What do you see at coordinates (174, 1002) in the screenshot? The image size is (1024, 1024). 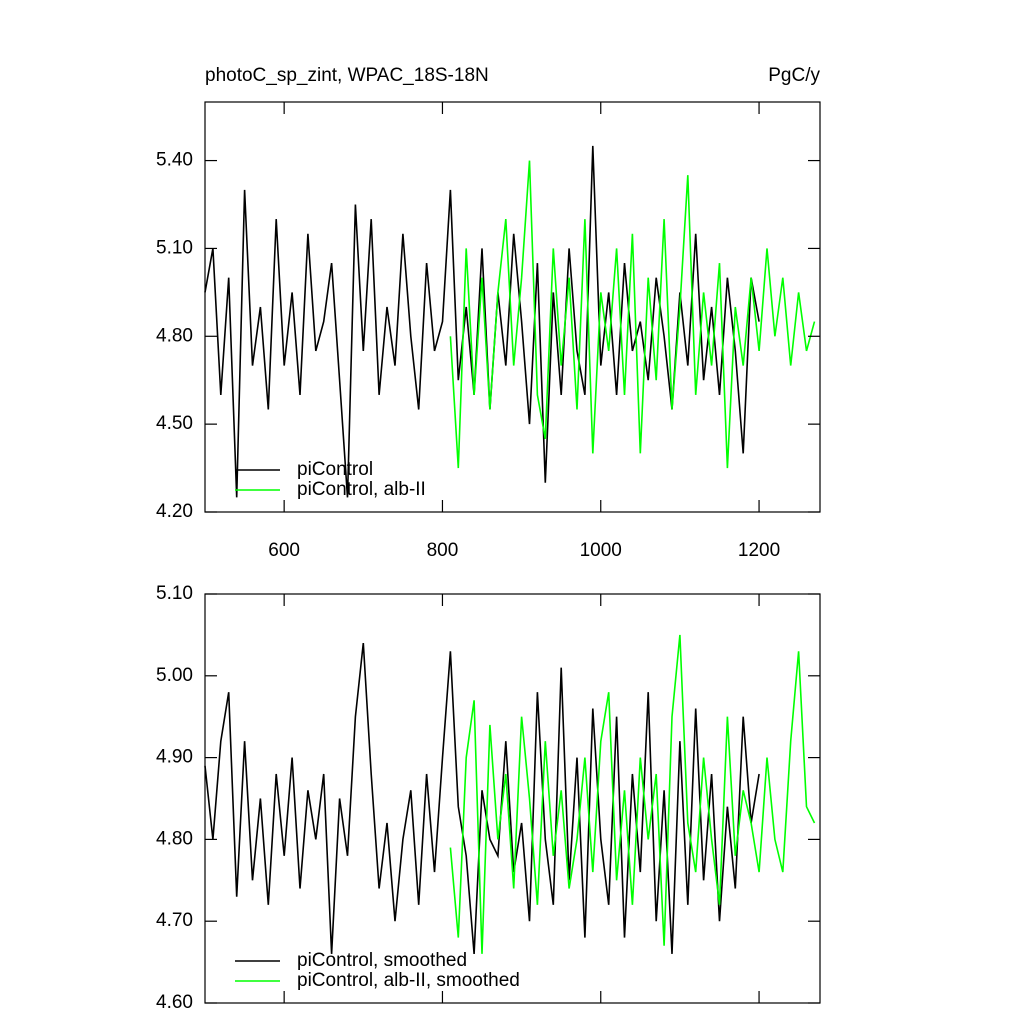 I see `y-tick-label: 4.60` at bounding box center [174, 1002].